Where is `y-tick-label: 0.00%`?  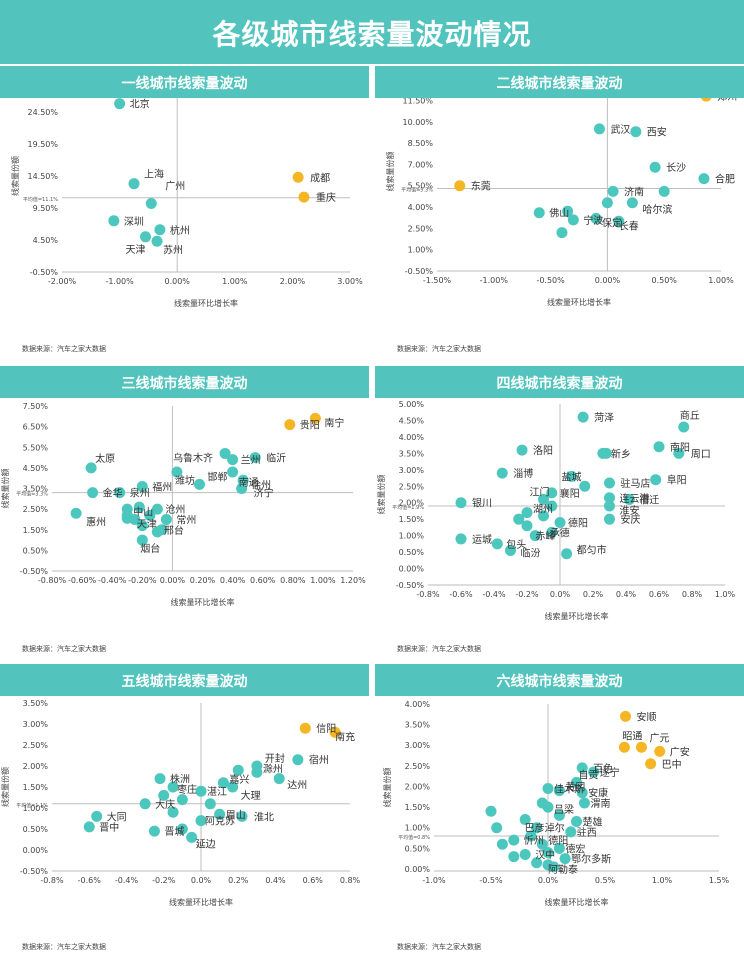
y-tick-label: 0.00% is located at coordinates (36, 850).